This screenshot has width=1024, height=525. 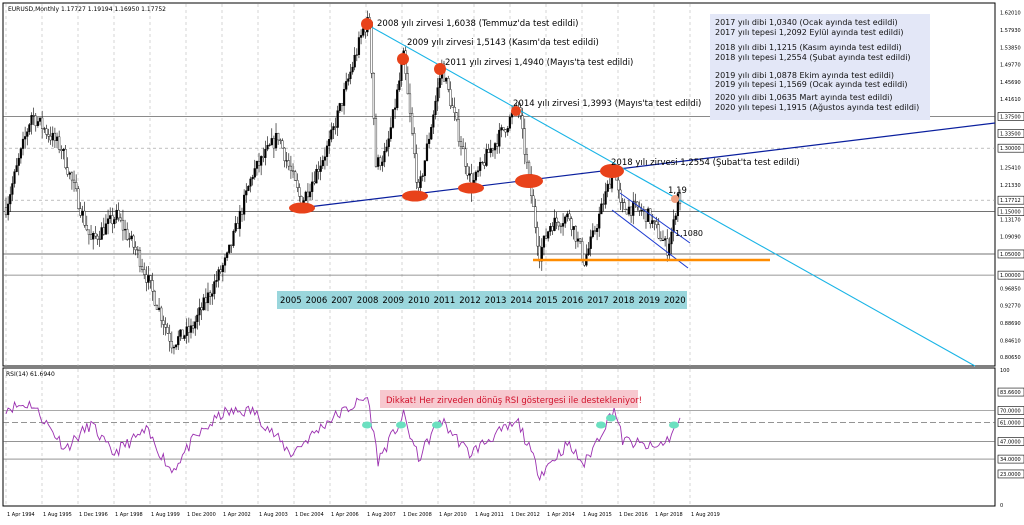 I want to click on x-tick-label: 1 Dec 2008, so click(x=417, y=515).